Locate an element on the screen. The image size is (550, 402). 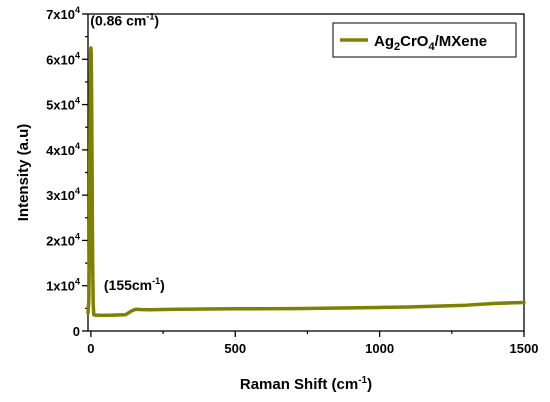
annotations: (0.86 cm-1) (155cm-1) is located at coordinates (127, 152).